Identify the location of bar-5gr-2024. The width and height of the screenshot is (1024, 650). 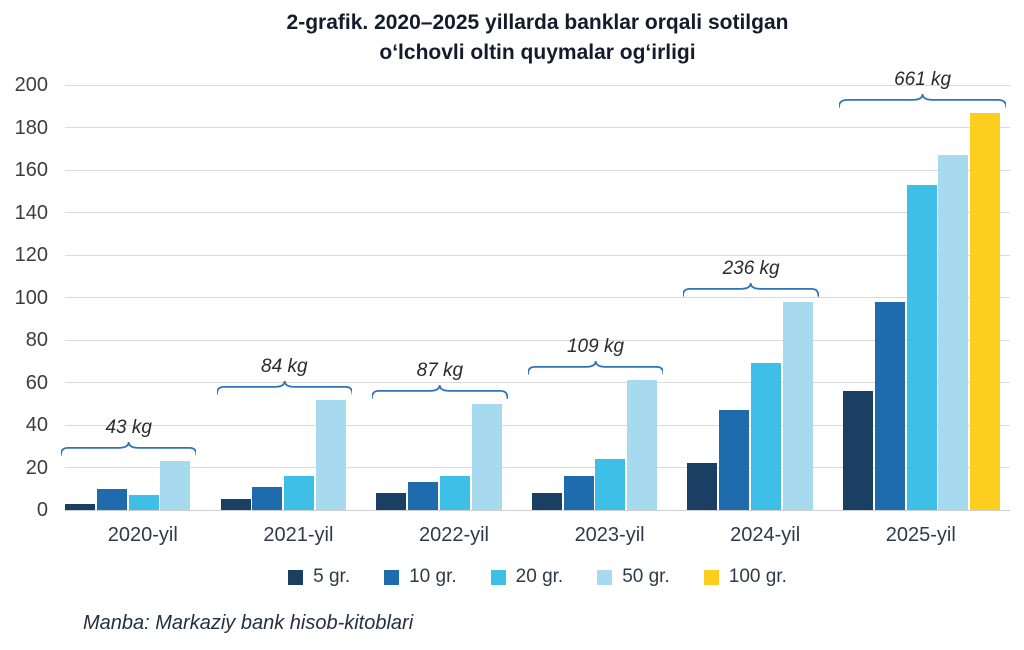
(702, 486).